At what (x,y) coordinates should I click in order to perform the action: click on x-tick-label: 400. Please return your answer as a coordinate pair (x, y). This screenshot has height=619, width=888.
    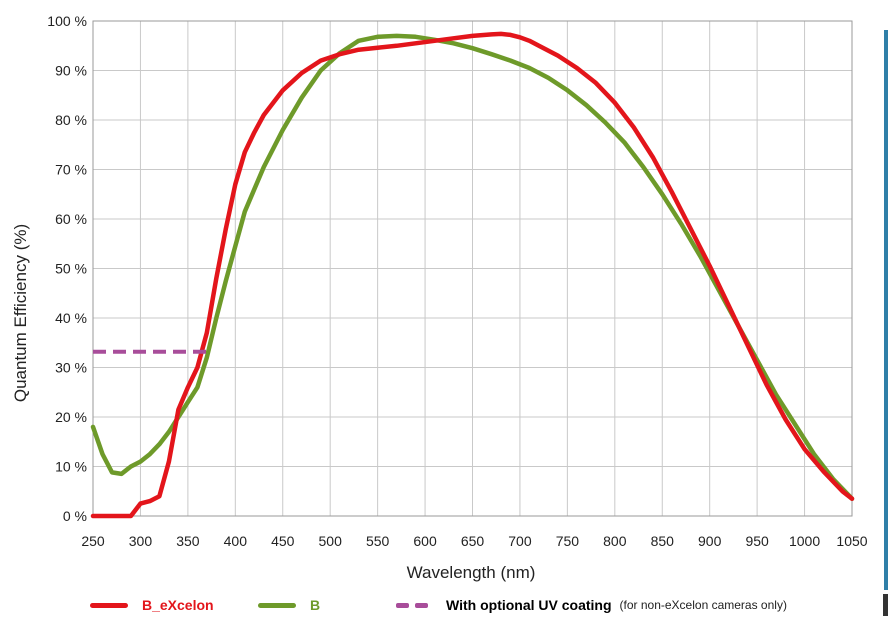
    Looking at the image, I should click on (236, 541).